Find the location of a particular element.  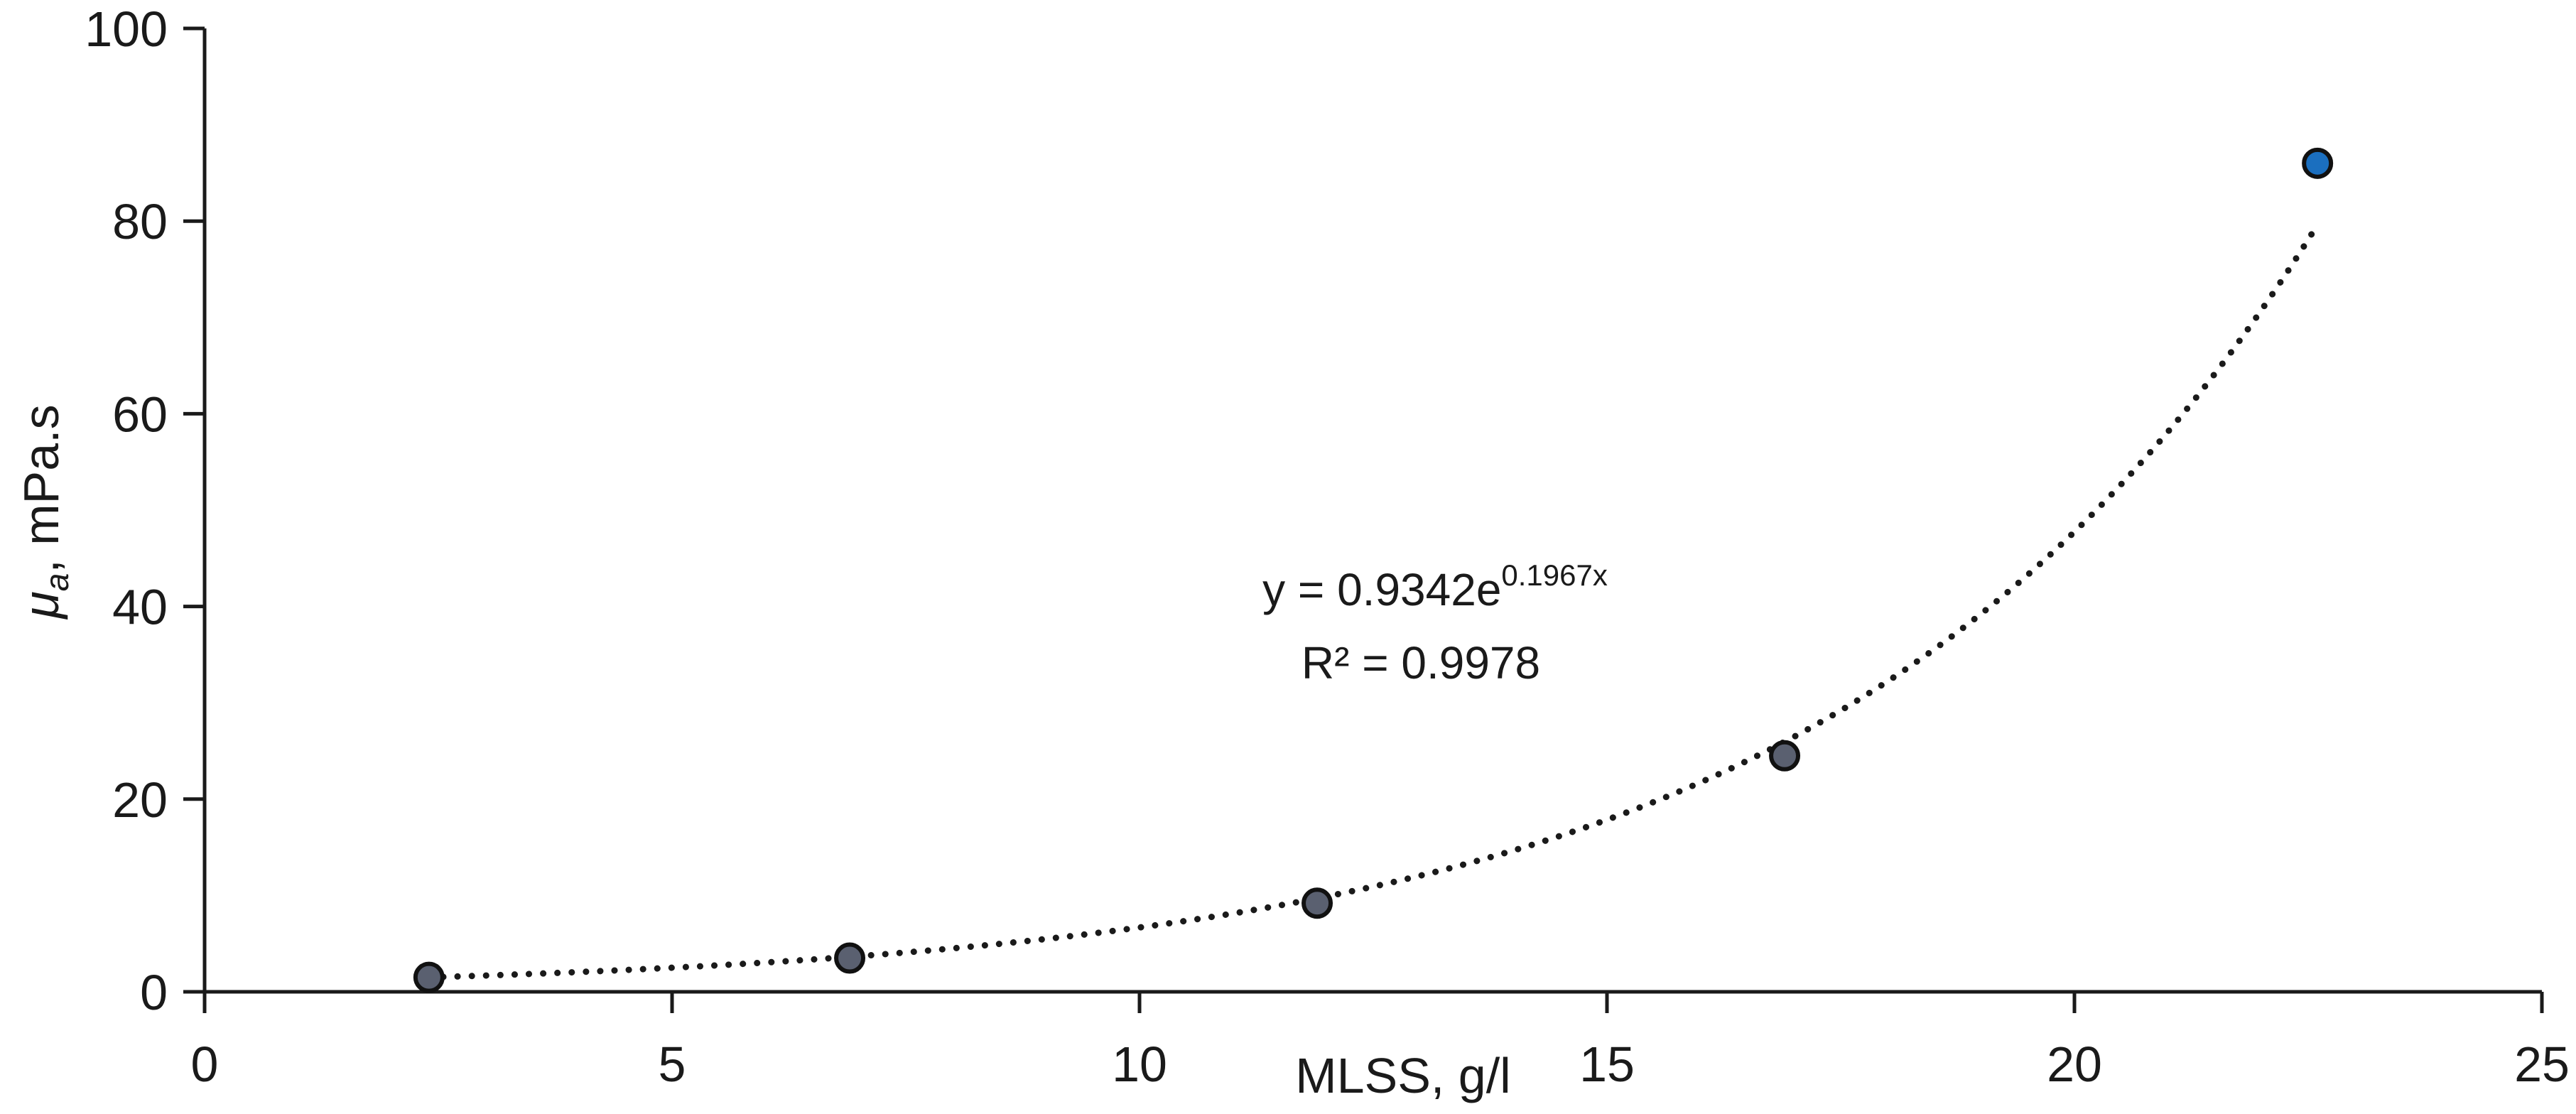

trendline-equation: y = 0.9342e0.1967x is located at coordinates (1435, 586).